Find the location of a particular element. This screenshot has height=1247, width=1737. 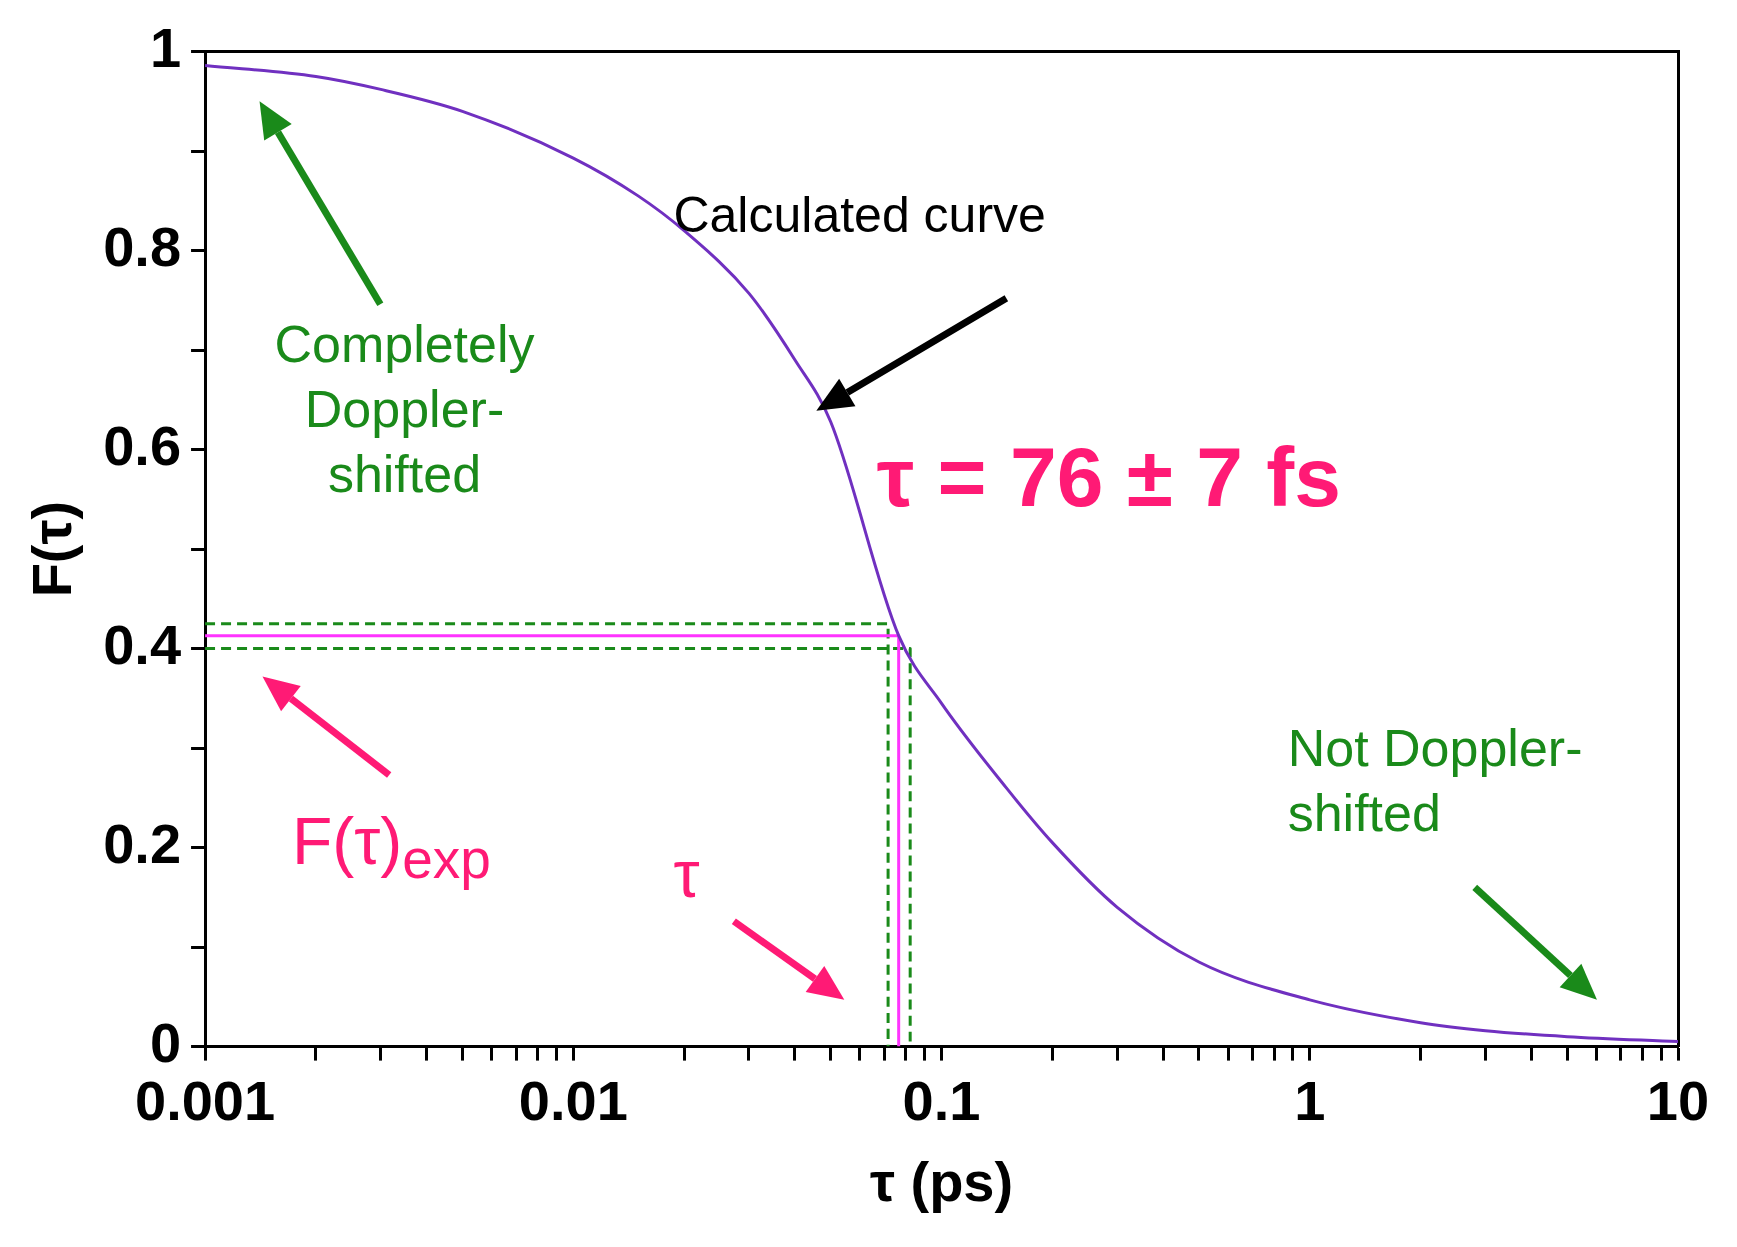

y-tick-label: 0.8 is located at coordinates (142, 247).